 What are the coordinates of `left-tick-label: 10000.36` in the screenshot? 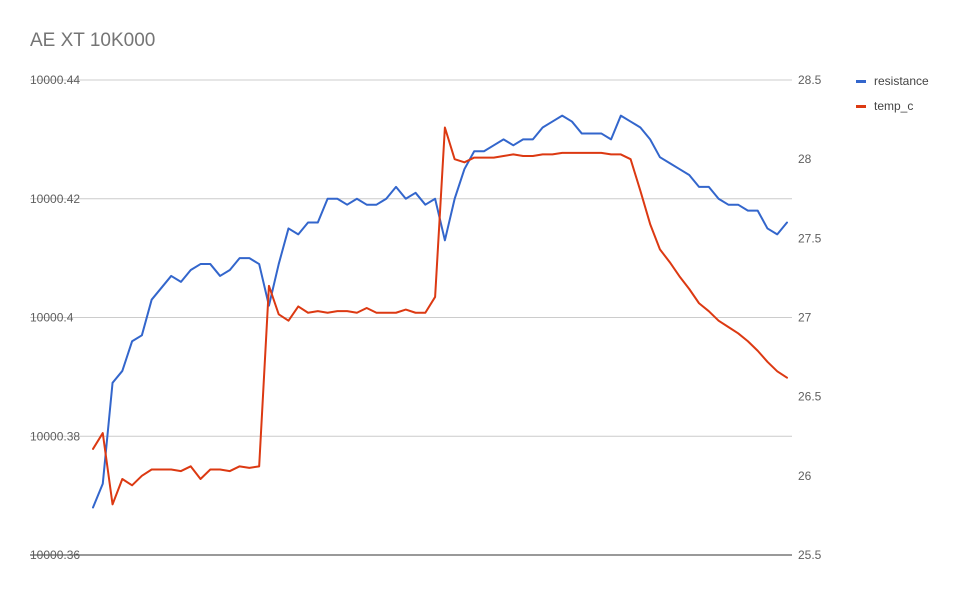 It's located at (55, 555).